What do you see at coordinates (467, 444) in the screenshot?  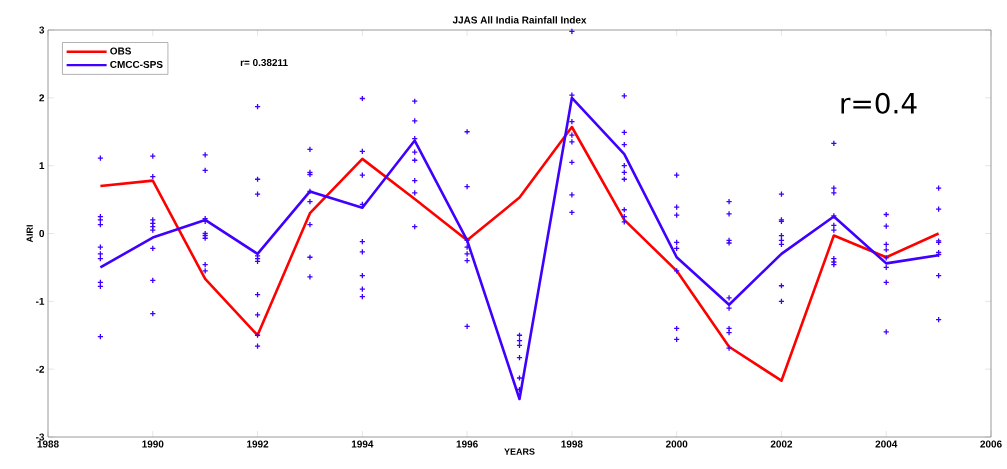 I see `x-tick-label: 1996` at bounding box center [467, 444].